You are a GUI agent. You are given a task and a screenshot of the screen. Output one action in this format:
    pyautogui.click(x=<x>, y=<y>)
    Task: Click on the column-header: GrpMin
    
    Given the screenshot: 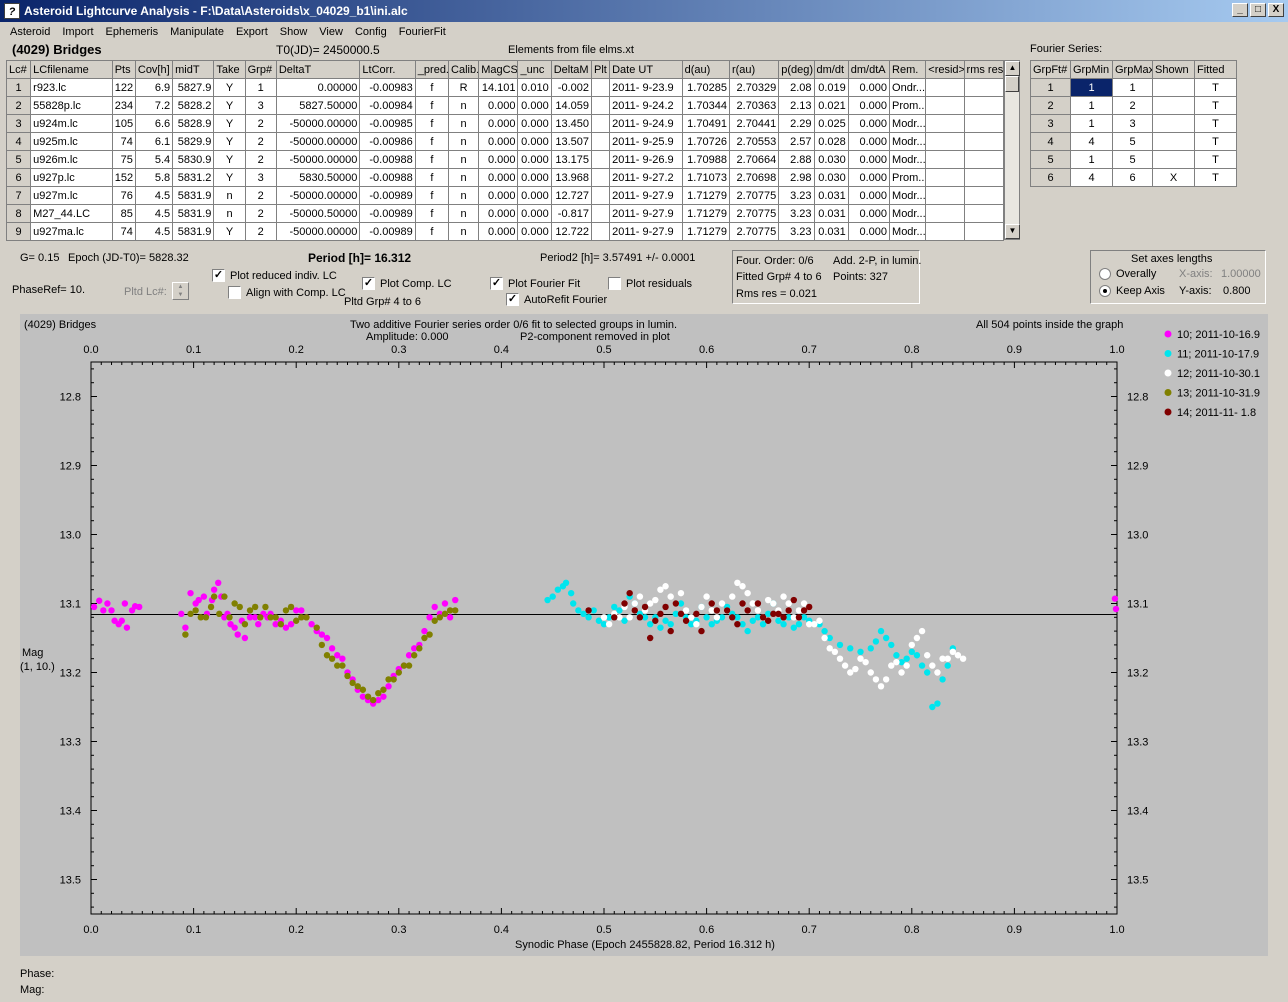 What is the action you would take?
    pyautogui.click(x=1091, y=69)
    